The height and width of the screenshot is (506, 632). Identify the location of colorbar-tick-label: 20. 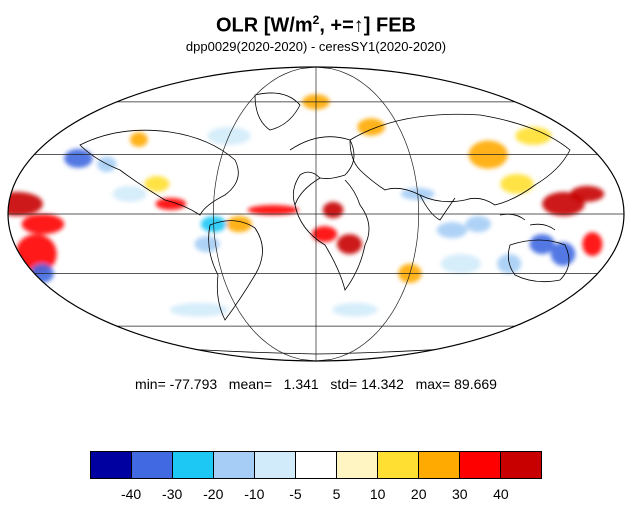
(418, 494).